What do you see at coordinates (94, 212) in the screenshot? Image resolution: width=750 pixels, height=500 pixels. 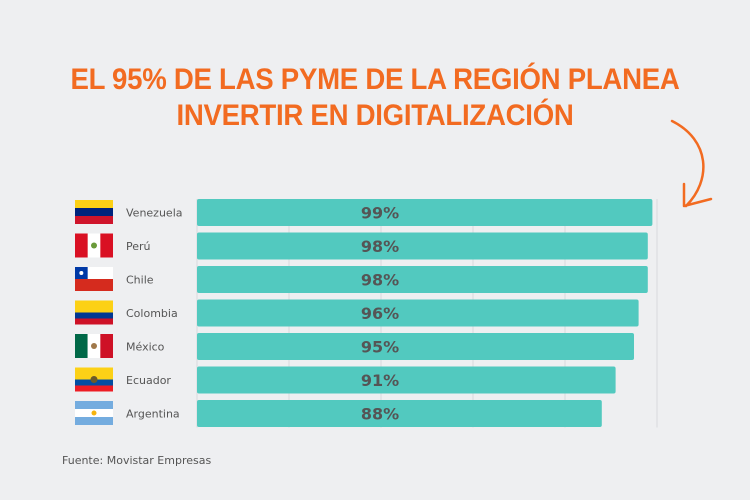 I see `flag-venezuela-icon` at bounding box center [94, 212].